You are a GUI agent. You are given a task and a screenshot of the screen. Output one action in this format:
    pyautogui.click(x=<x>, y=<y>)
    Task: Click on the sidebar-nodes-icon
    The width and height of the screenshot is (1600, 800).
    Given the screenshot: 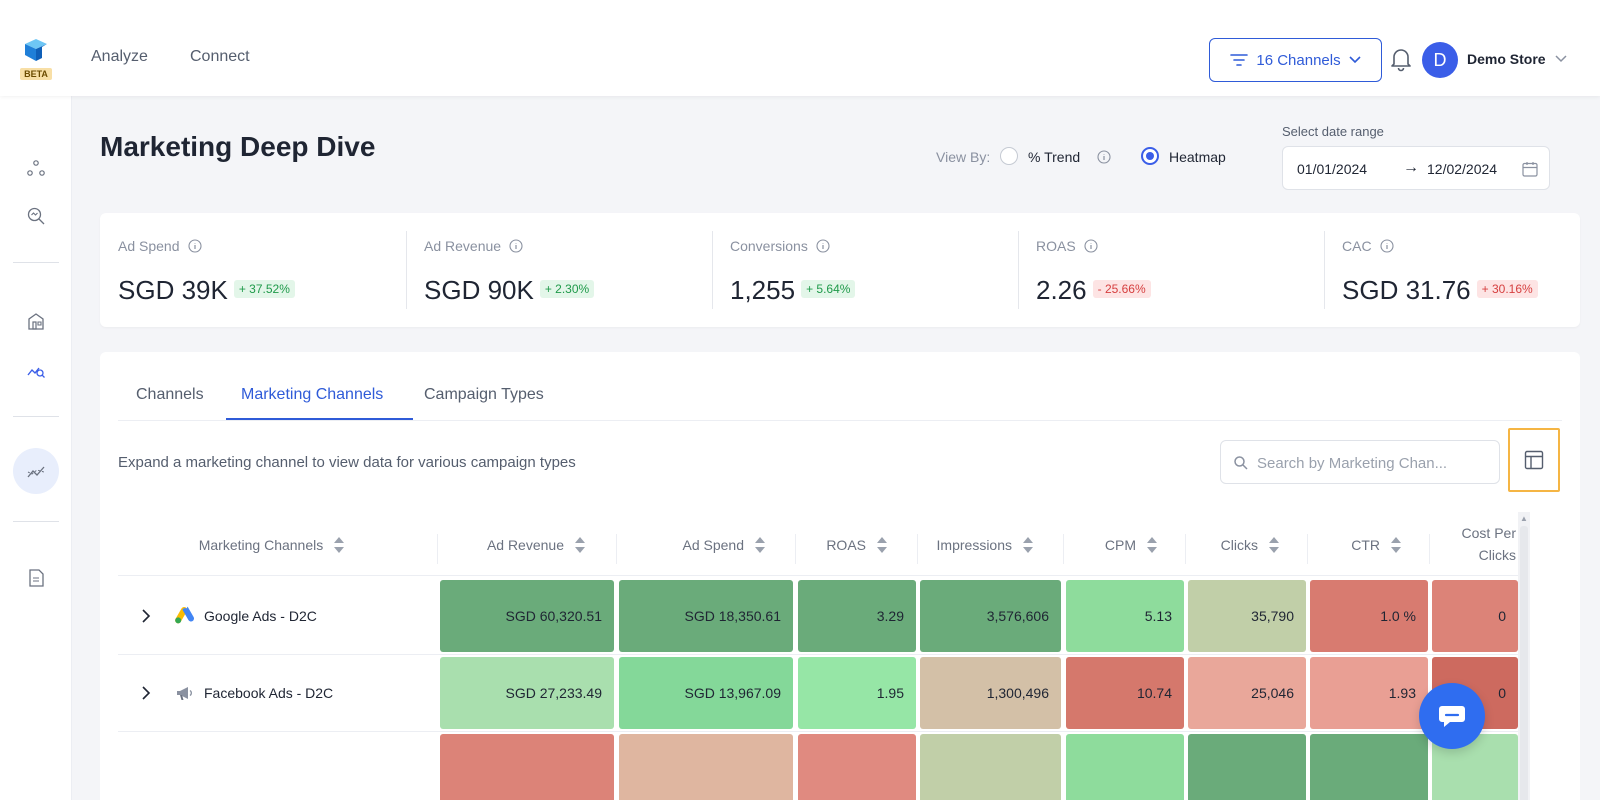 What is the action you would take?
    pyautogui.click(x=36, y=168)
    